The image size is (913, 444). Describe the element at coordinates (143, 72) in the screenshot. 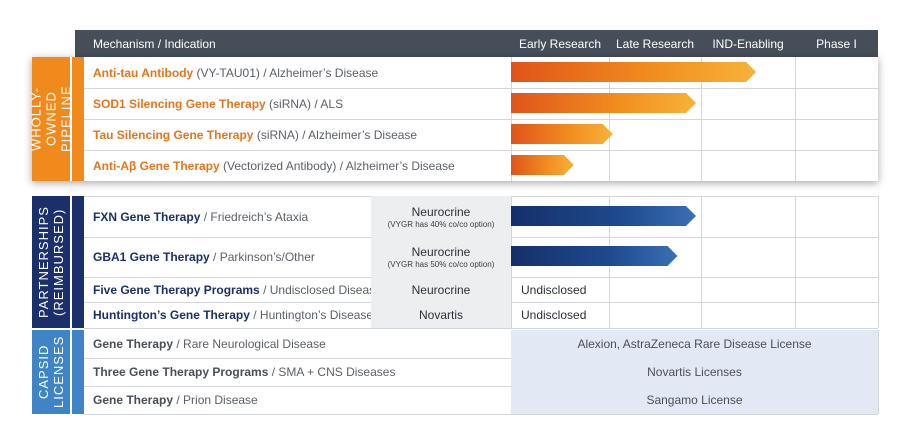

I see `row-program-name: Anti-tau Antibody` at that location.